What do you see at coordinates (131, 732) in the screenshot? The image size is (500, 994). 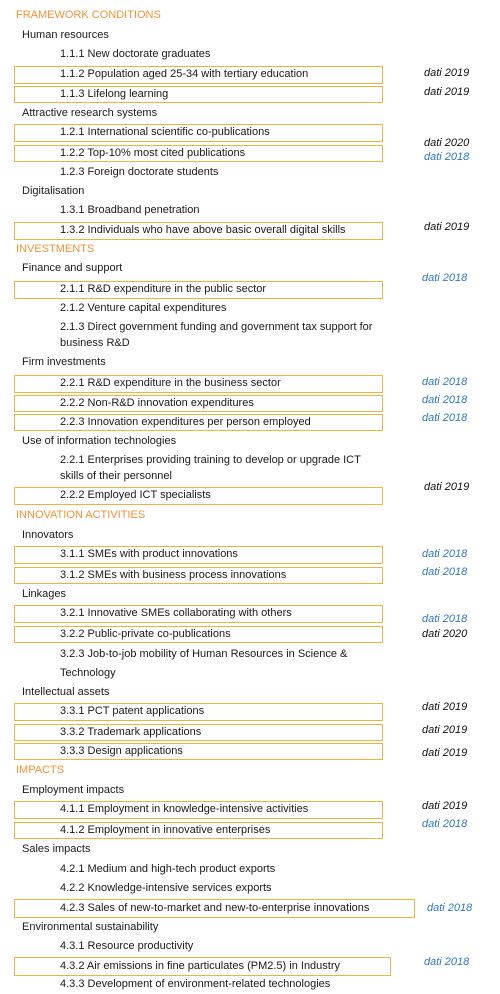 I see `indicator-3-3-2: 3.3.2 Trademark applications` at bounding box center [131, 732].